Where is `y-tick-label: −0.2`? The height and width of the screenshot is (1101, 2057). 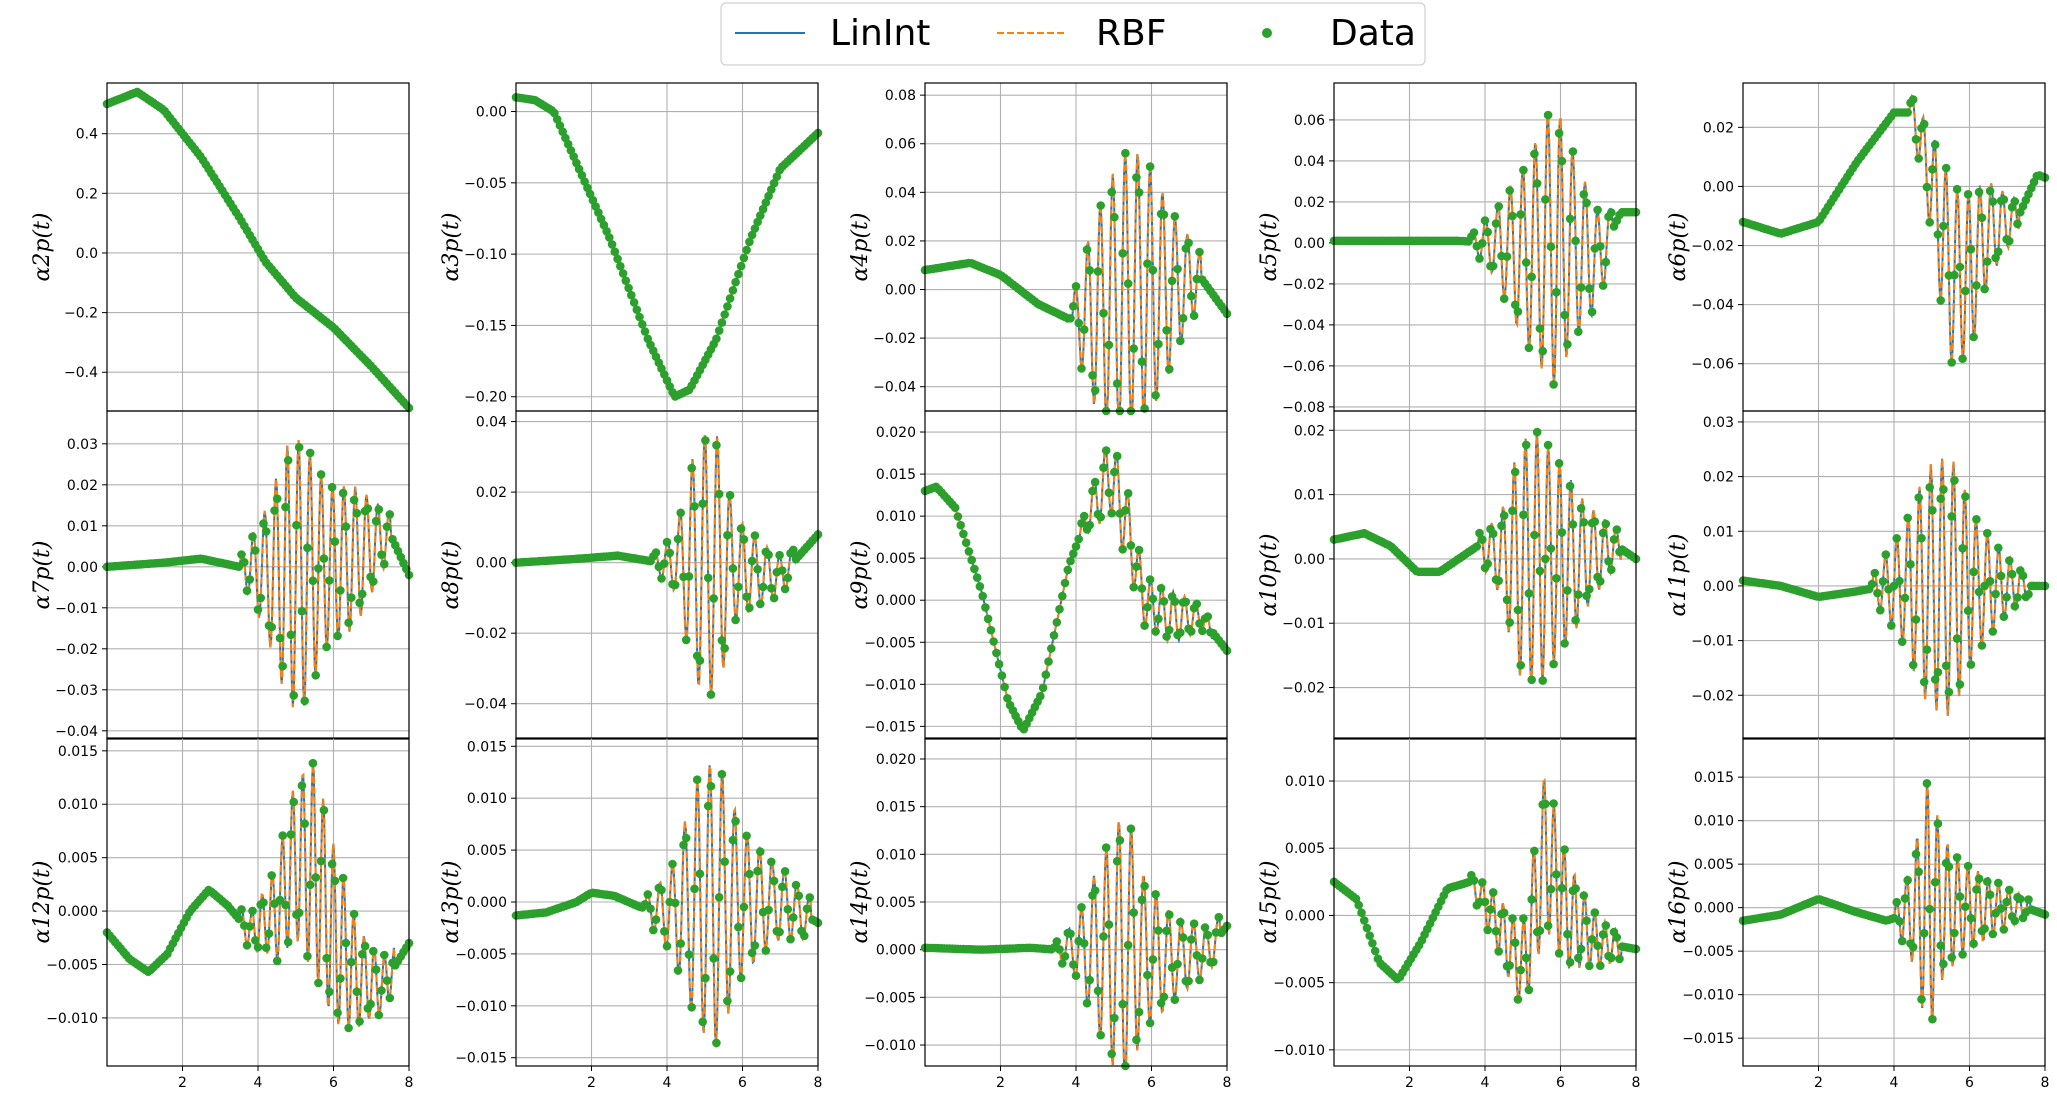
y-tick-label: −0.2 is located at coordinates (81, 314).